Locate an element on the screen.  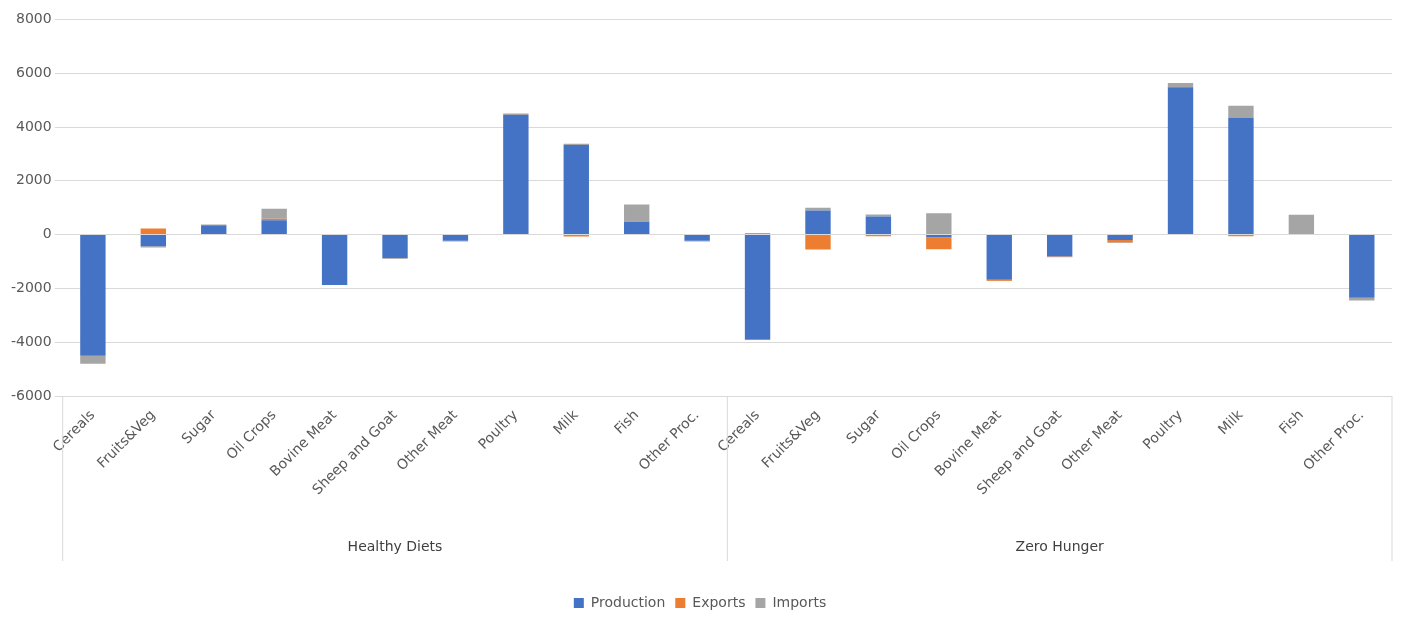
y-tick-label: 4000 is located at coordinates (34, 125).